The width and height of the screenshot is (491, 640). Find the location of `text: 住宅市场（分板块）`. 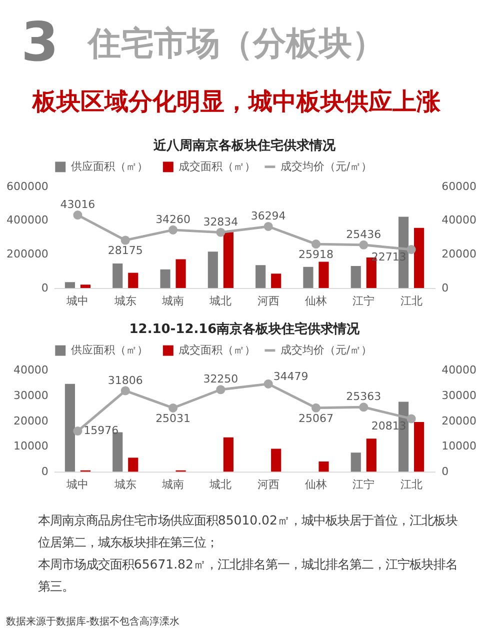

text: 住宅市场（分板块） is located at coordinates (235, 43).